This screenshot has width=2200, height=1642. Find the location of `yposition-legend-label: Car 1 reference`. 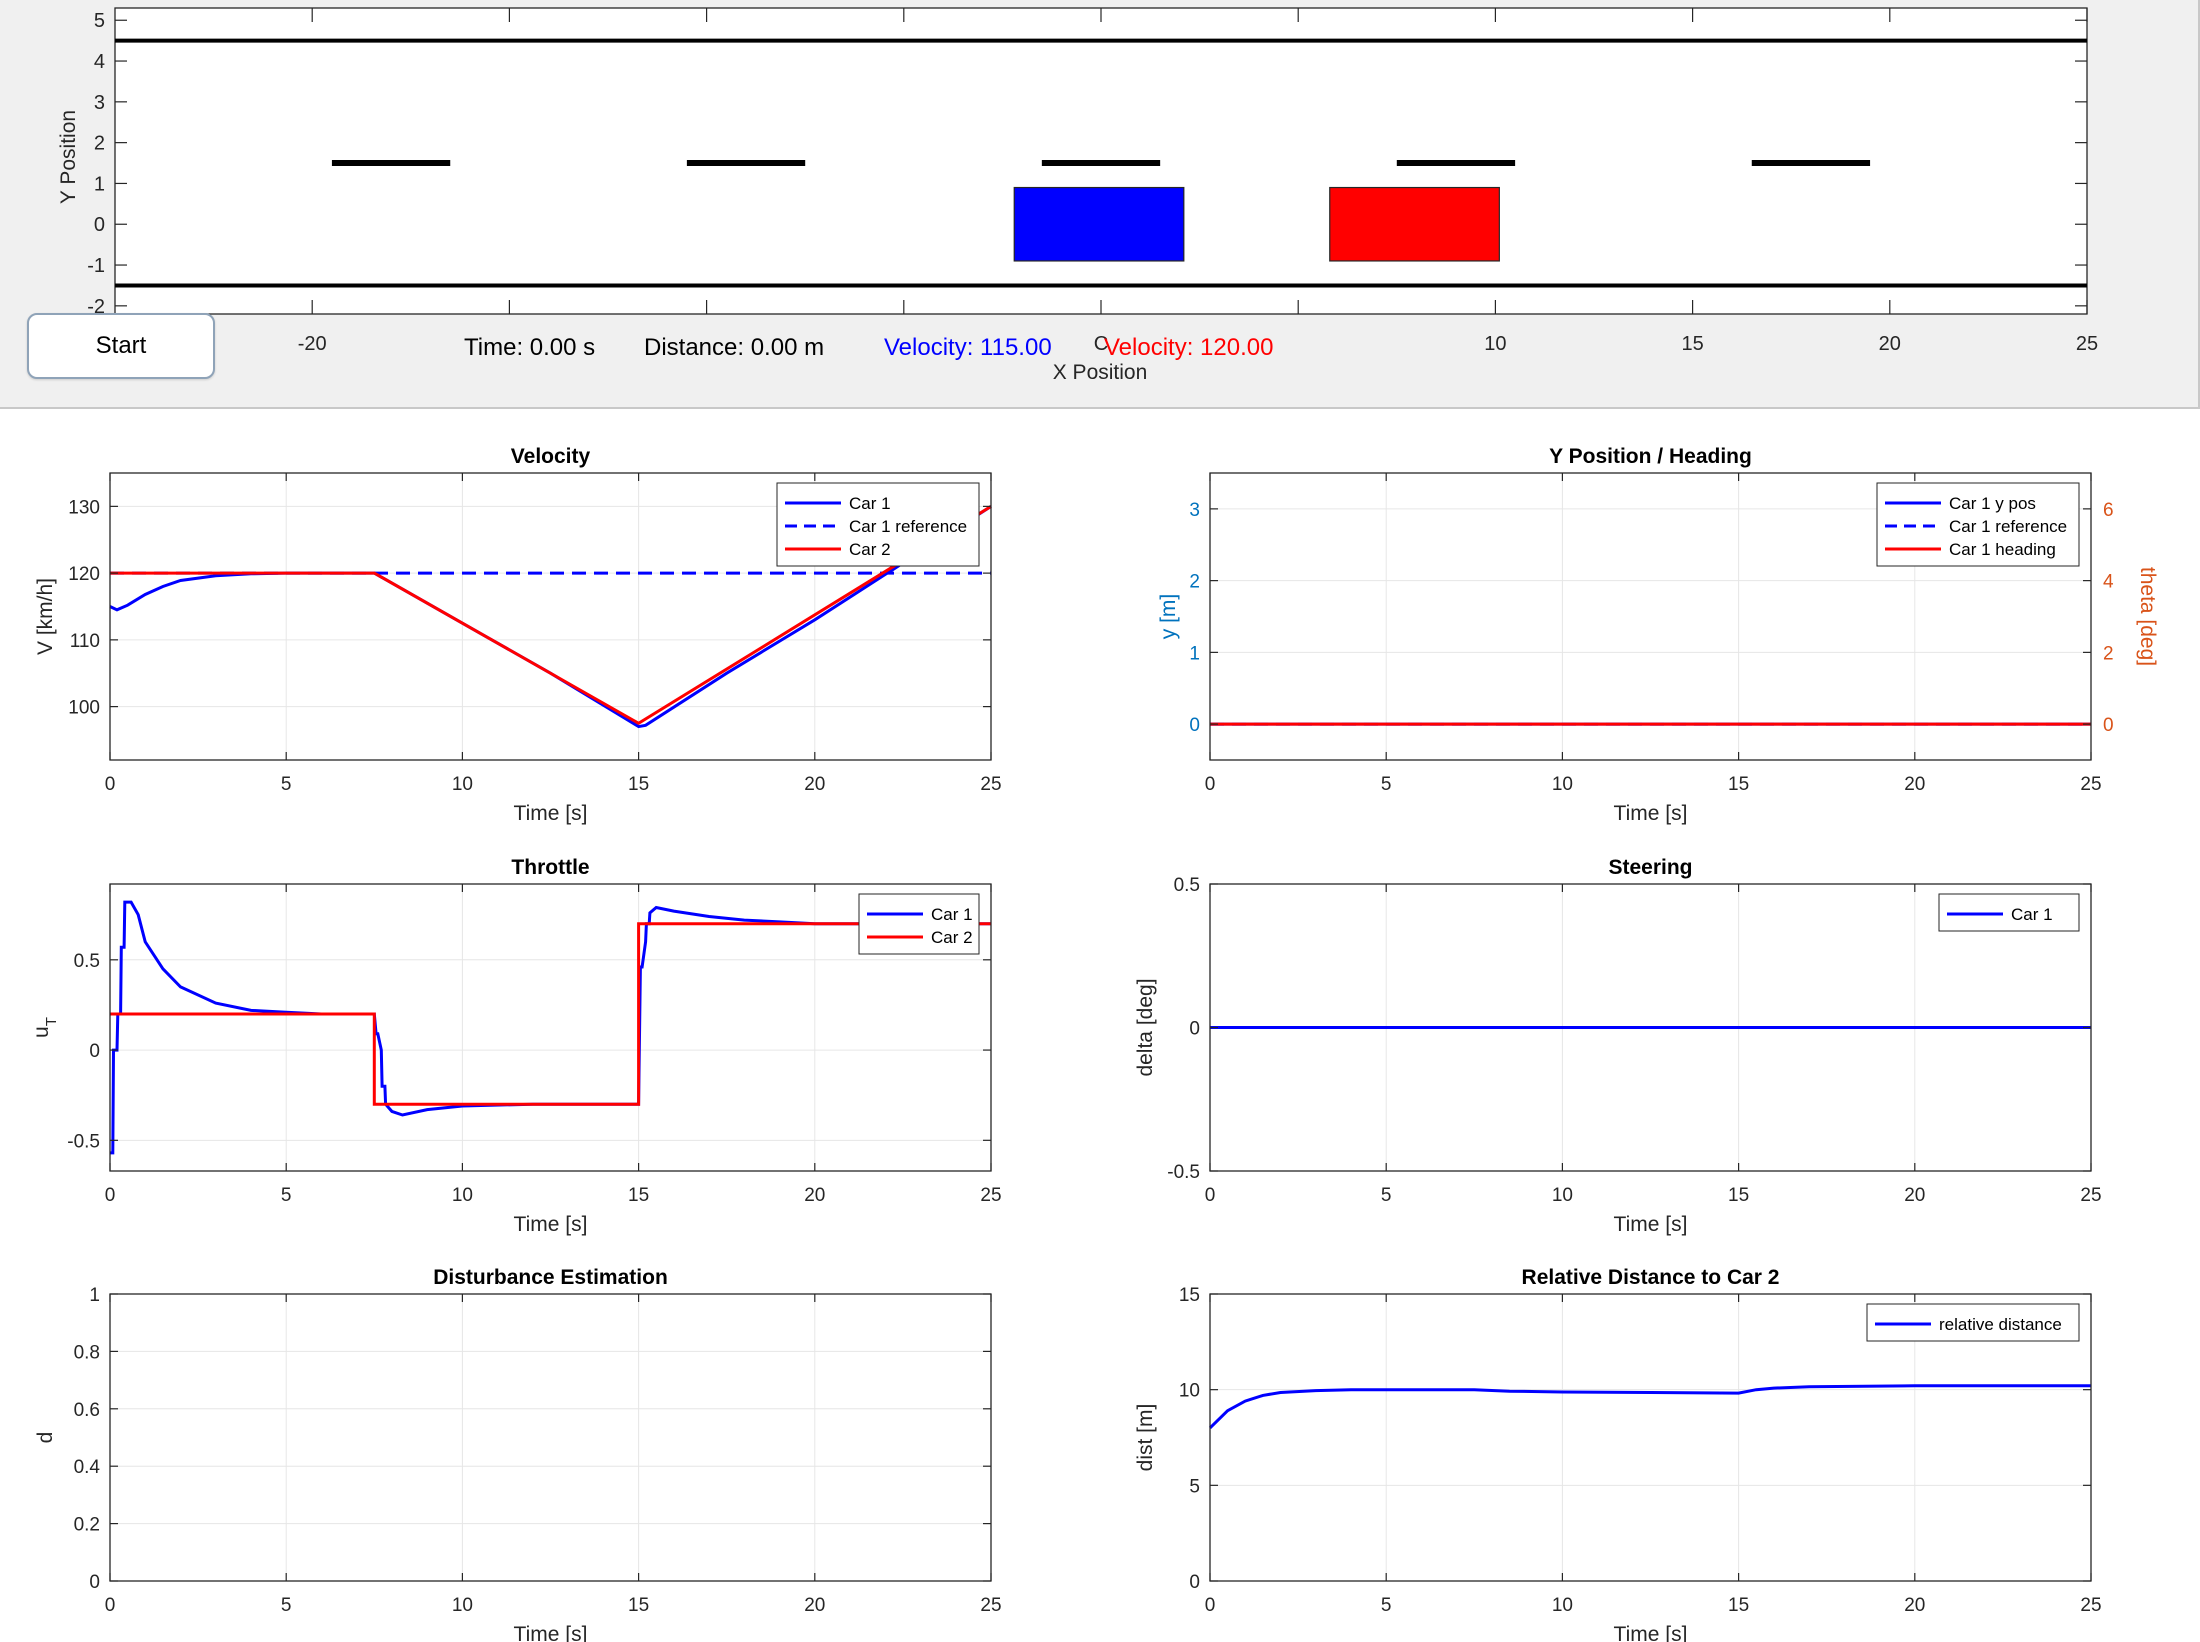

yposition-legend-label: Car 1 reference is located at coordinates (2008, 526).